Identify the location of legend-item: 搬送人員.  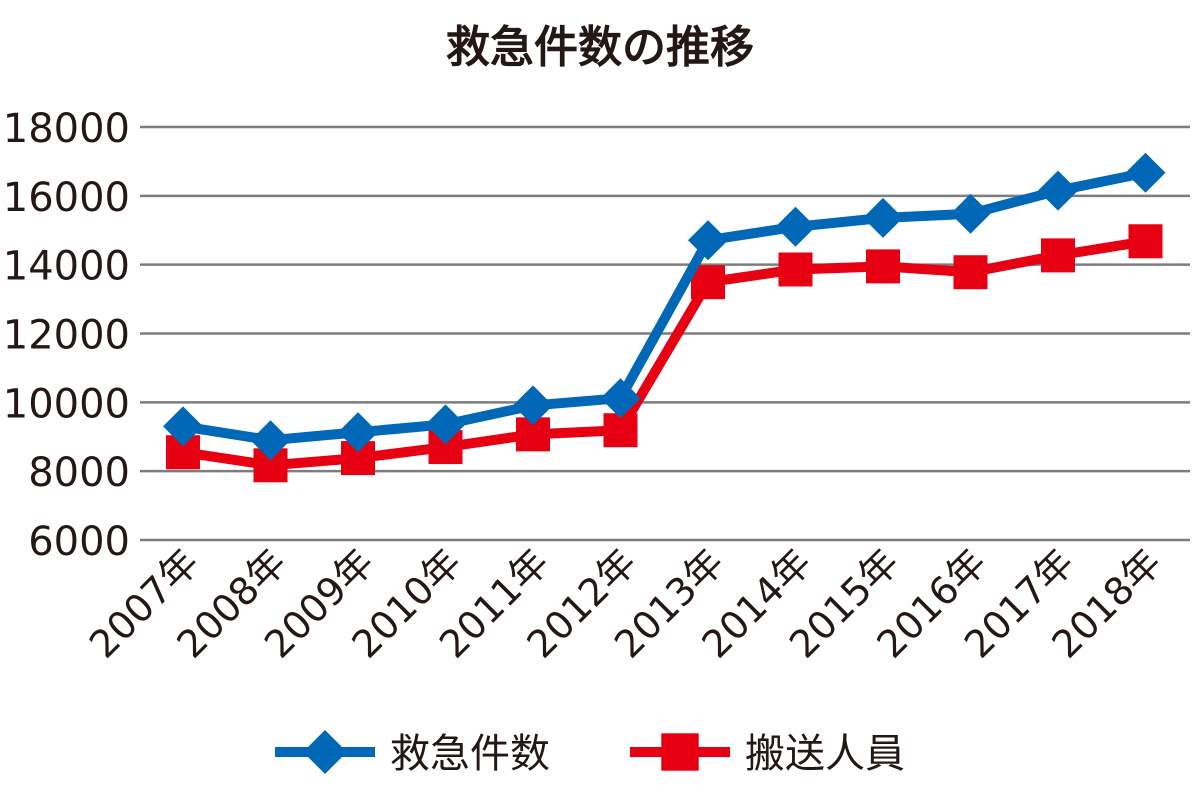
(767, 754).